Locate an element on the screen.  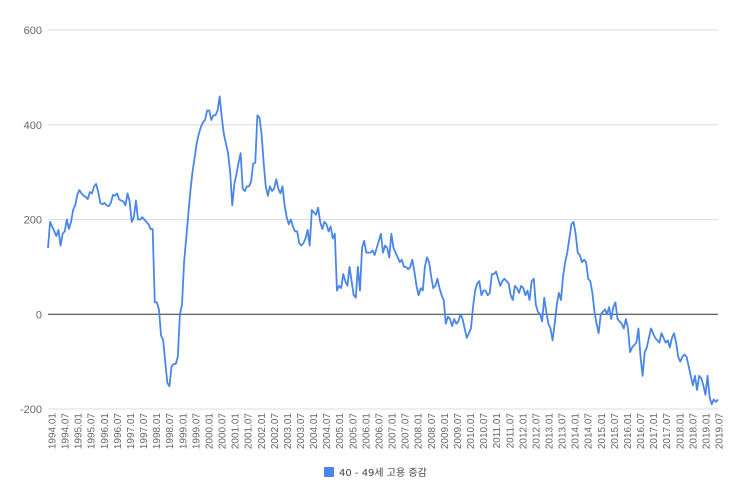
x-tick-label: 2008.07 is located at coordinates (432, 431).